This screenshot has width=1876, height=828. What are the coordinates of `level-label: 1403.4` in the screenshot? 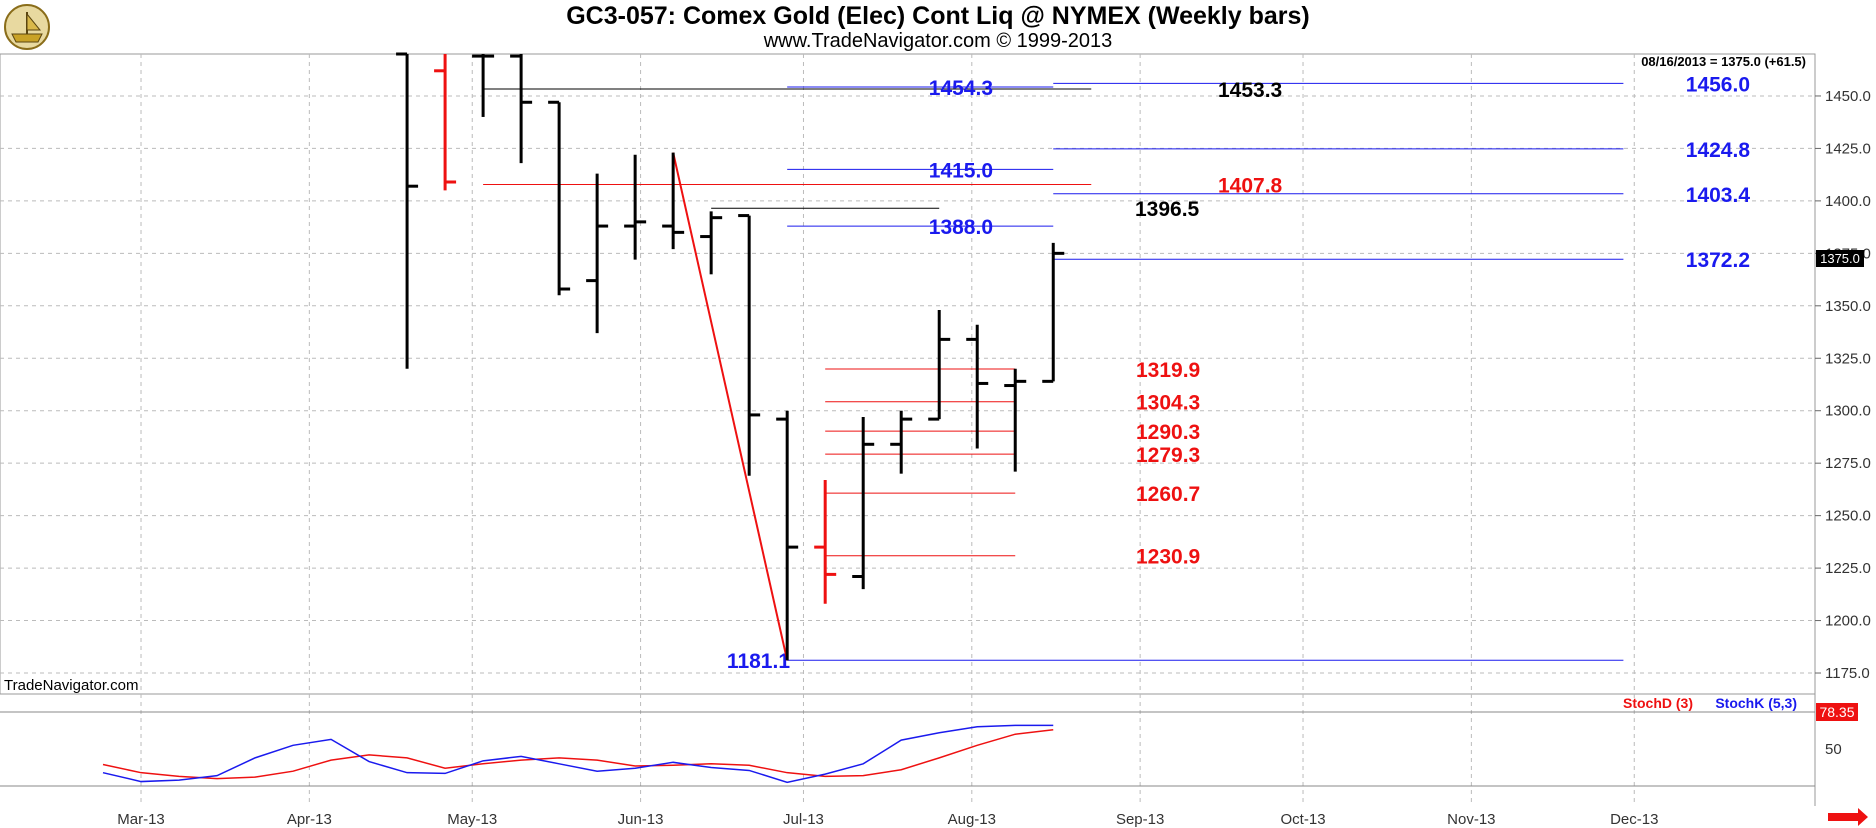 It's located at (1718, 195).